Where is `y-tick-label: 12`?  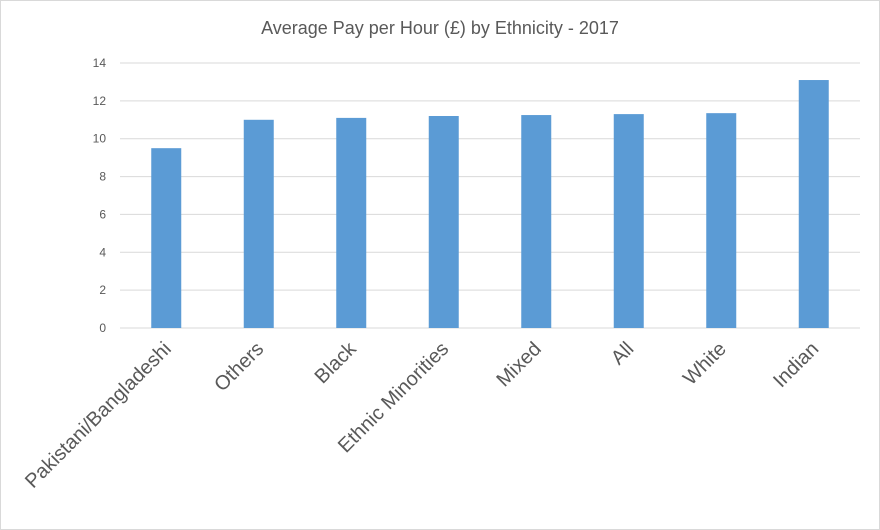 y-tick-label: 12 is located at coordinates (100, 101).